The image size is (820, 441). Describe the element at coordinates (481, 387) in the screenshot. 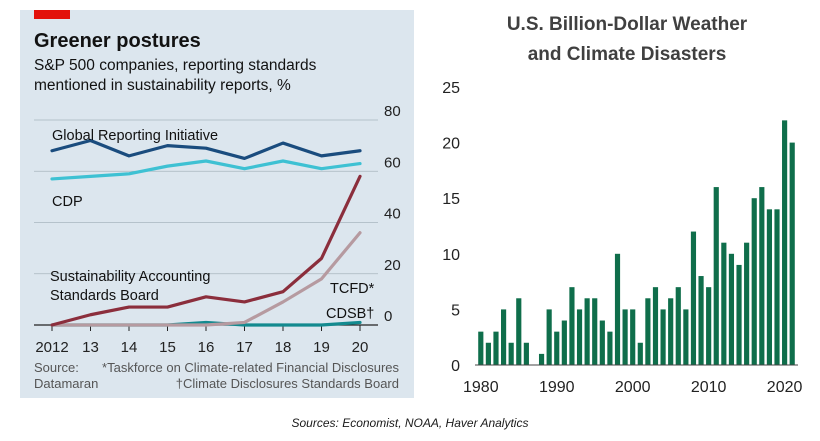

I see `x-tick-label: 1980` at that location.